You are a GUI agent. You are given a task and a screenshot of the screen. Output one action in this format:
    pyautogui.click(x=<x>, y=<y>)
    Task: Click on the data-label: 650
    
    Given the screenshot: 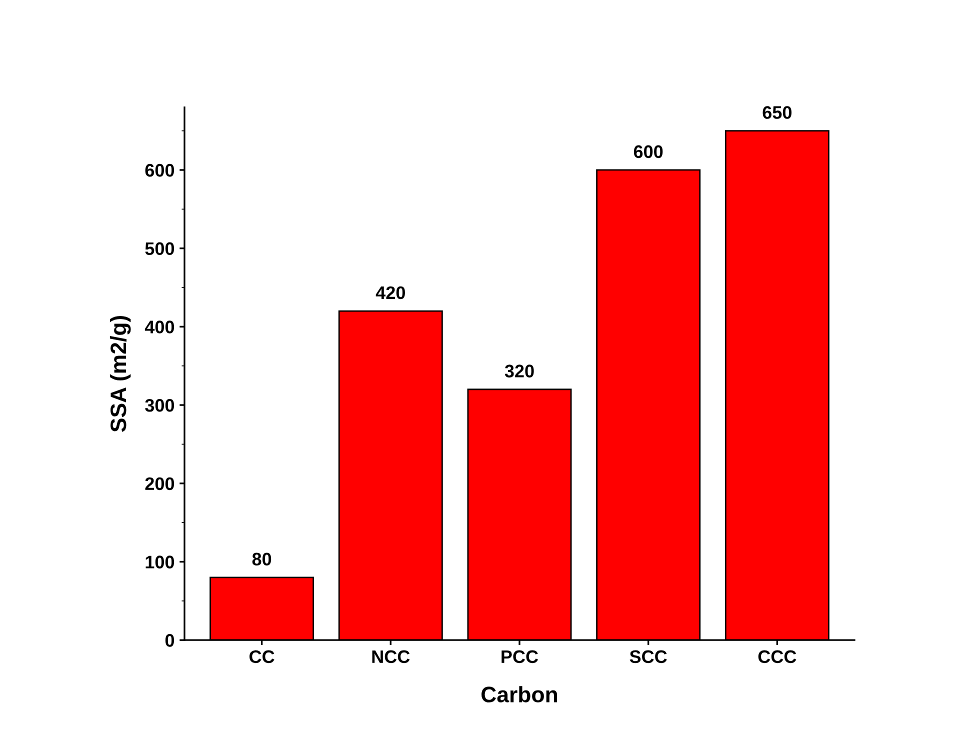 What is the action you would take?
    pyautogui.click(x=777, y=112)
    